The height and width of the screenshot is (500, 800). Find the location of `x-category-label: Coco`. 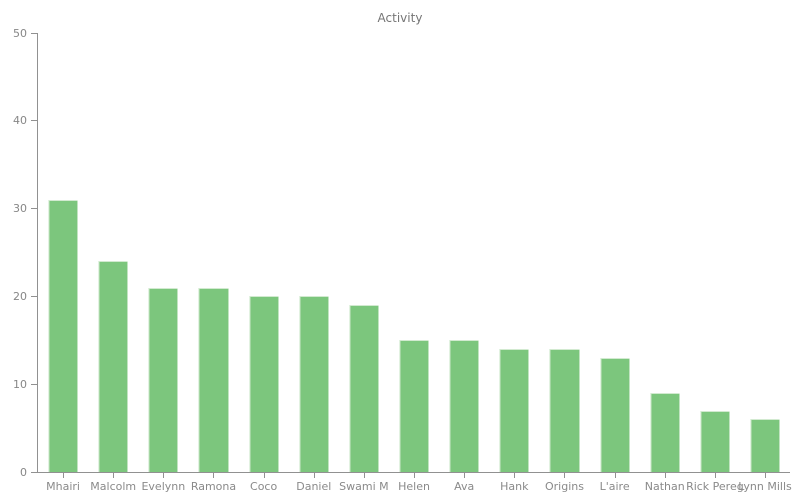

x-category-label: Coco is located at coordinates (264, 486).